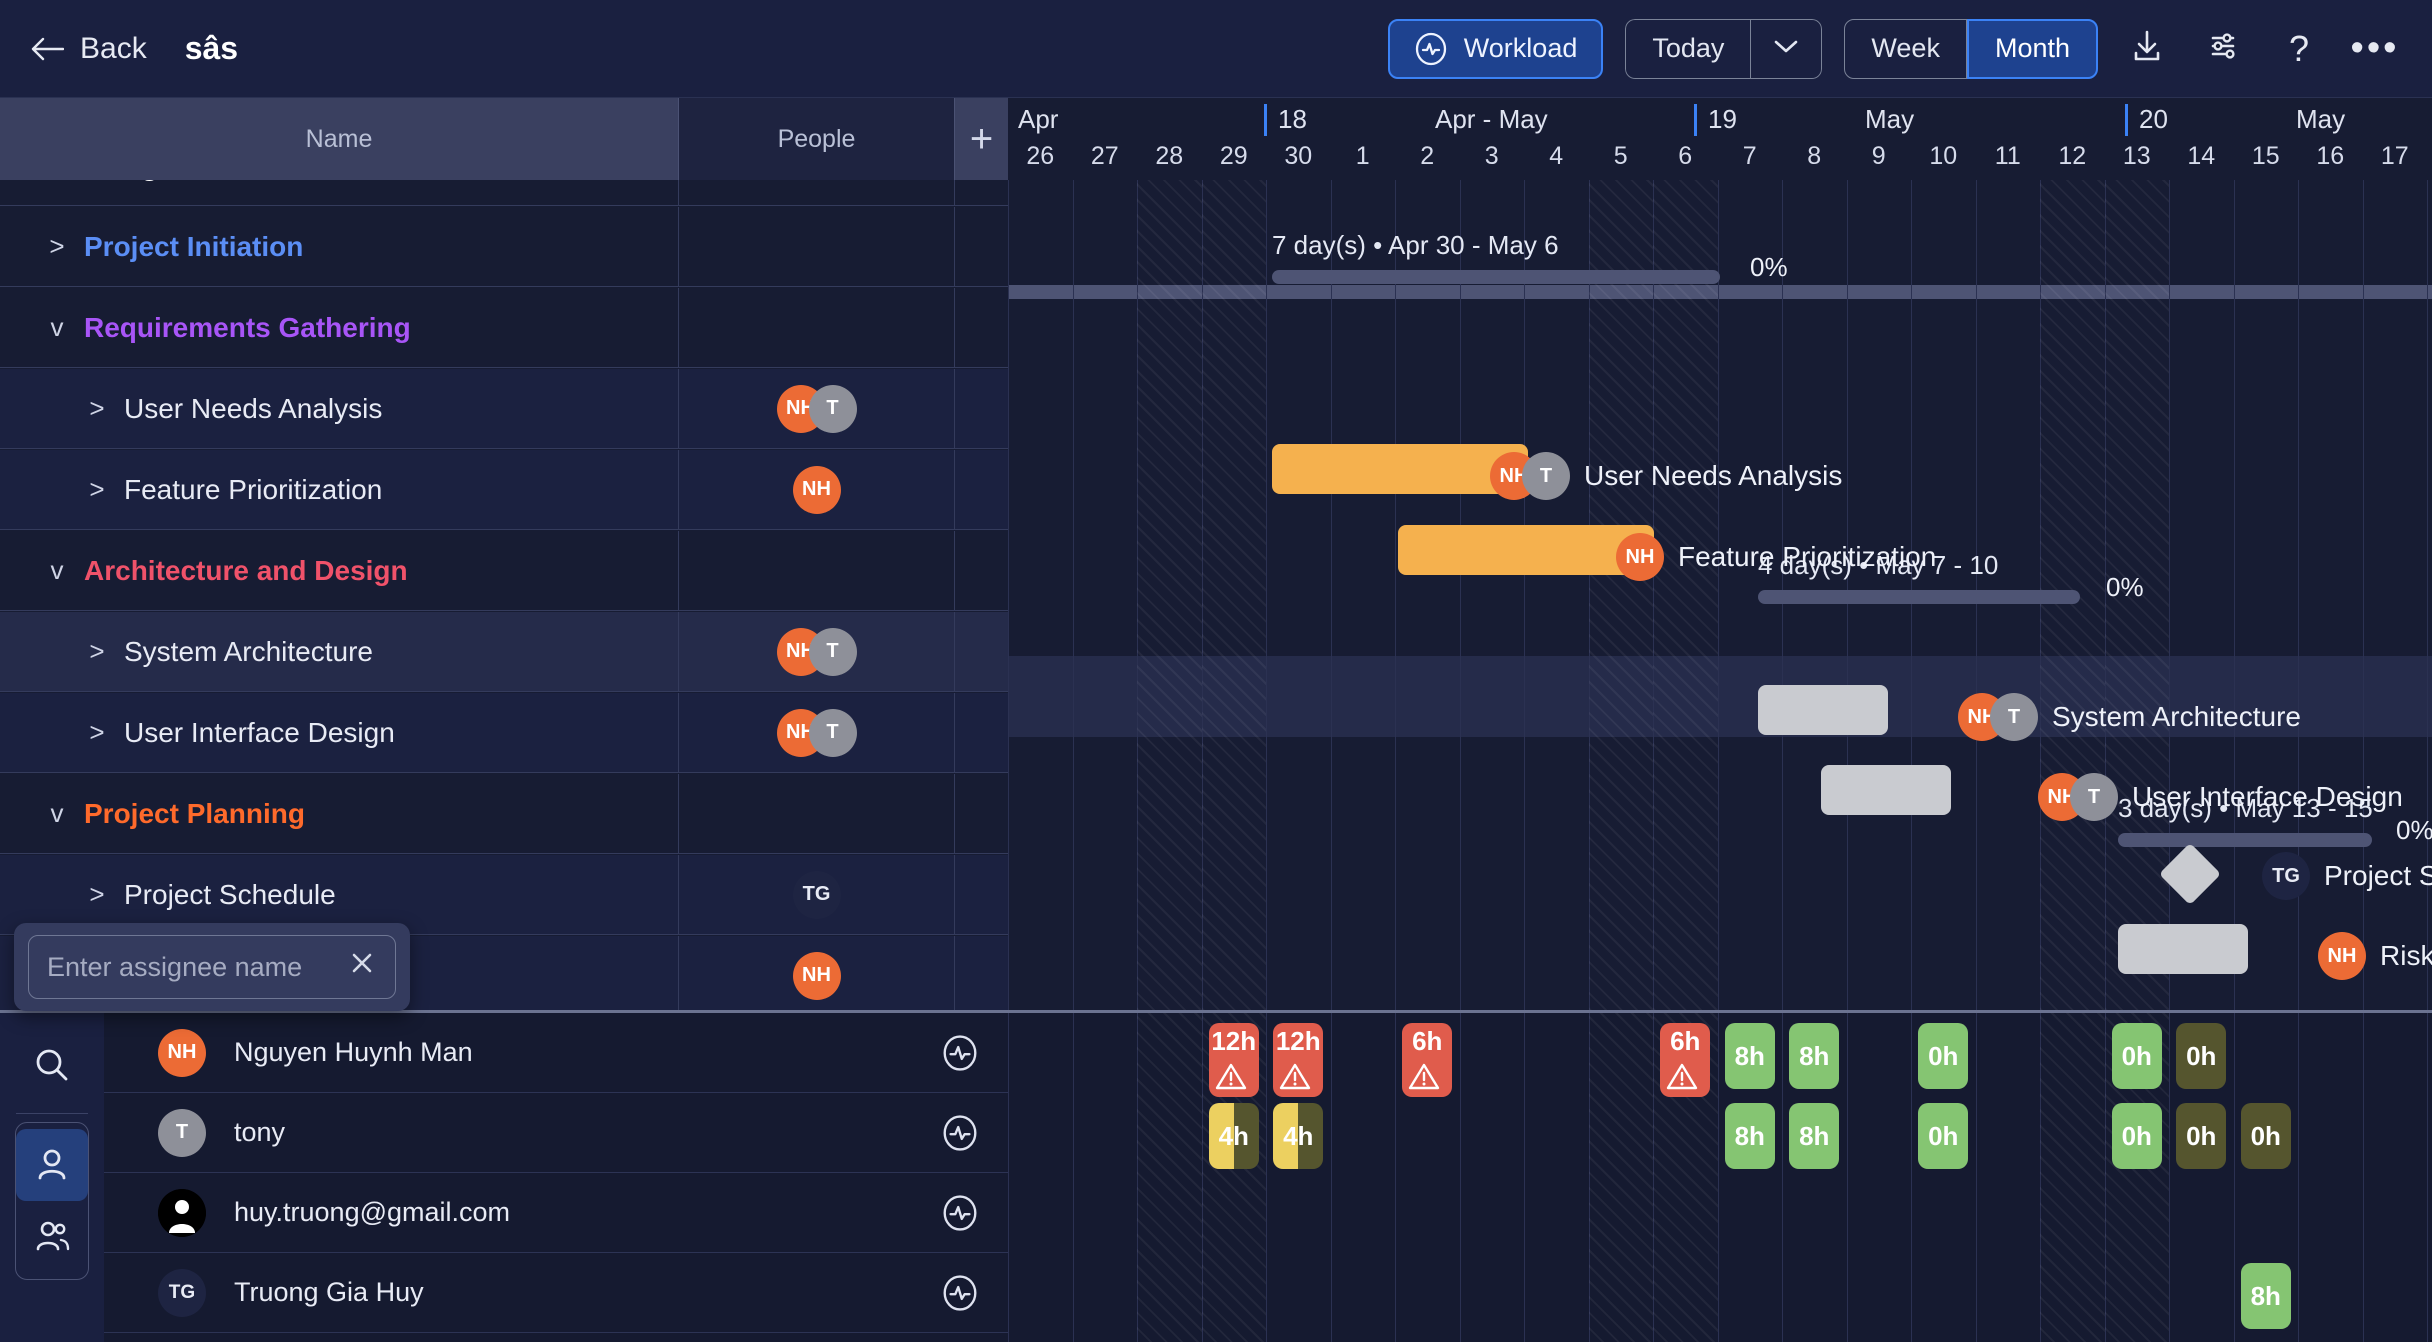 Image resolution: width=2432 pixels, height=1342 pixels. What do you see at coordinates (2414, 830) in the screenshot?
I see `summary-progress-percent: 0%` at bounding box center [2414, 830].